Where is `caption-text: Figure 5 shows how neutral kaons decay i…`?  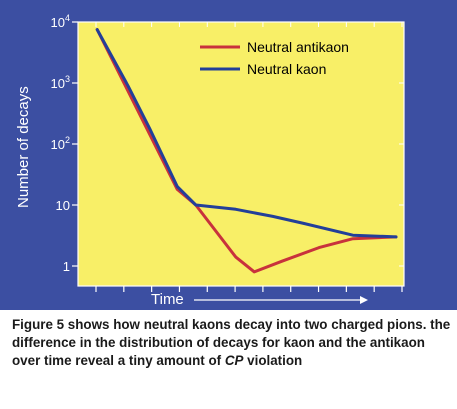
caption-text: Figure 5 shows how neutral kaons decay i… is located at coordinates (231, 342).